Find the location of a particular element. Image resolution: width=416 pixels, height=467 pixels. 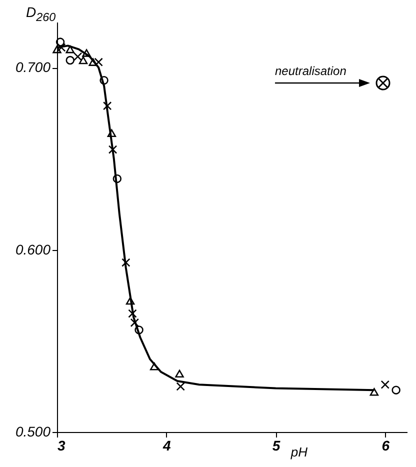

y-tick-label: 0.500 is located at coordinates (33, 432).